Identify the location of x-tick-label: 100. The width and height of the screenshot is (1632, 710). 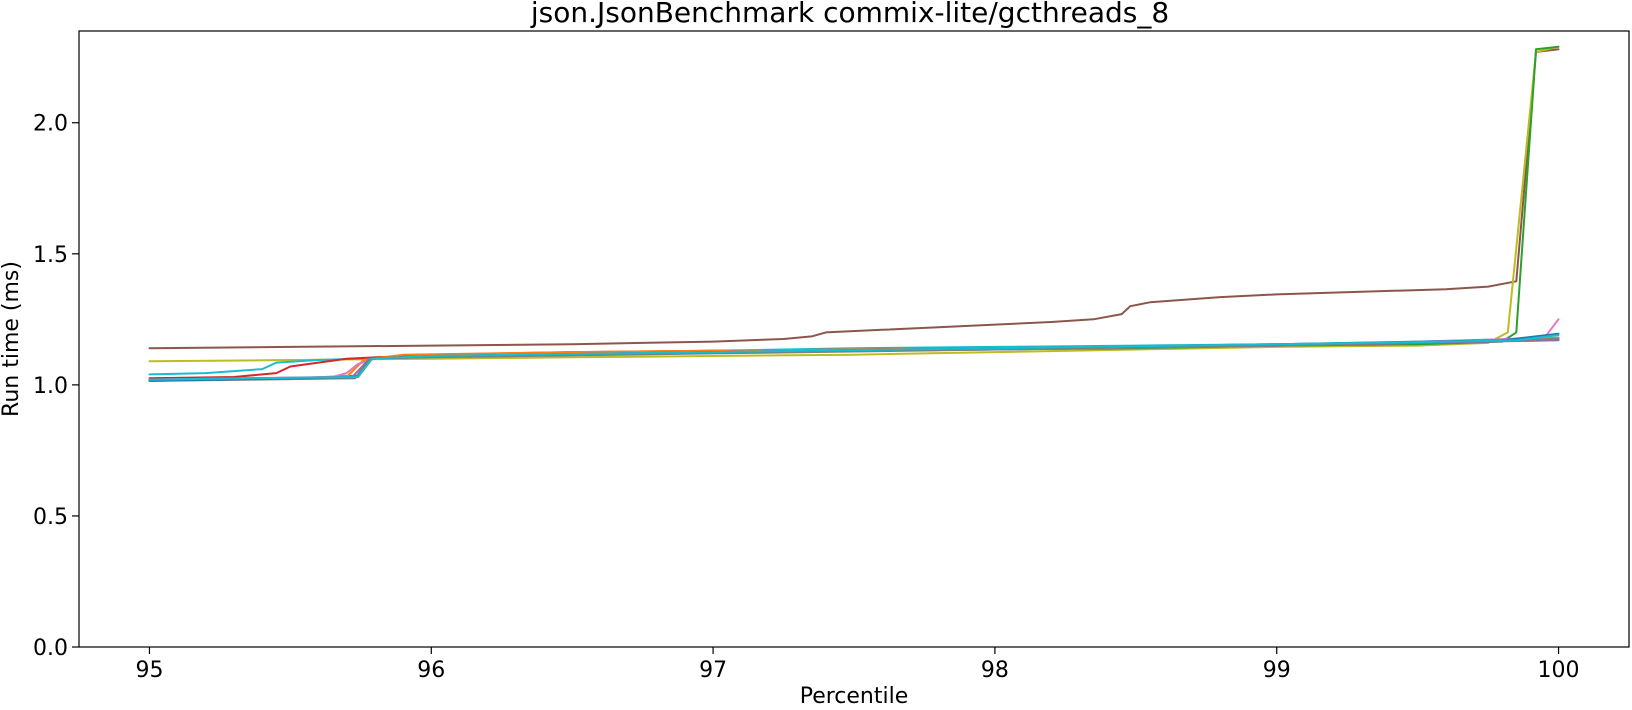
(1559, 670).